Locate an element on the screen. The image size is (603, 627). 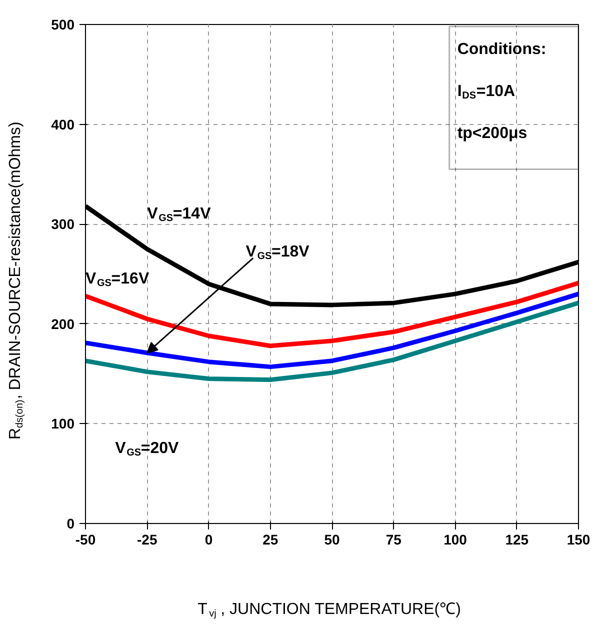
y-tick-label: 0 is located at coordinates (70, 524).